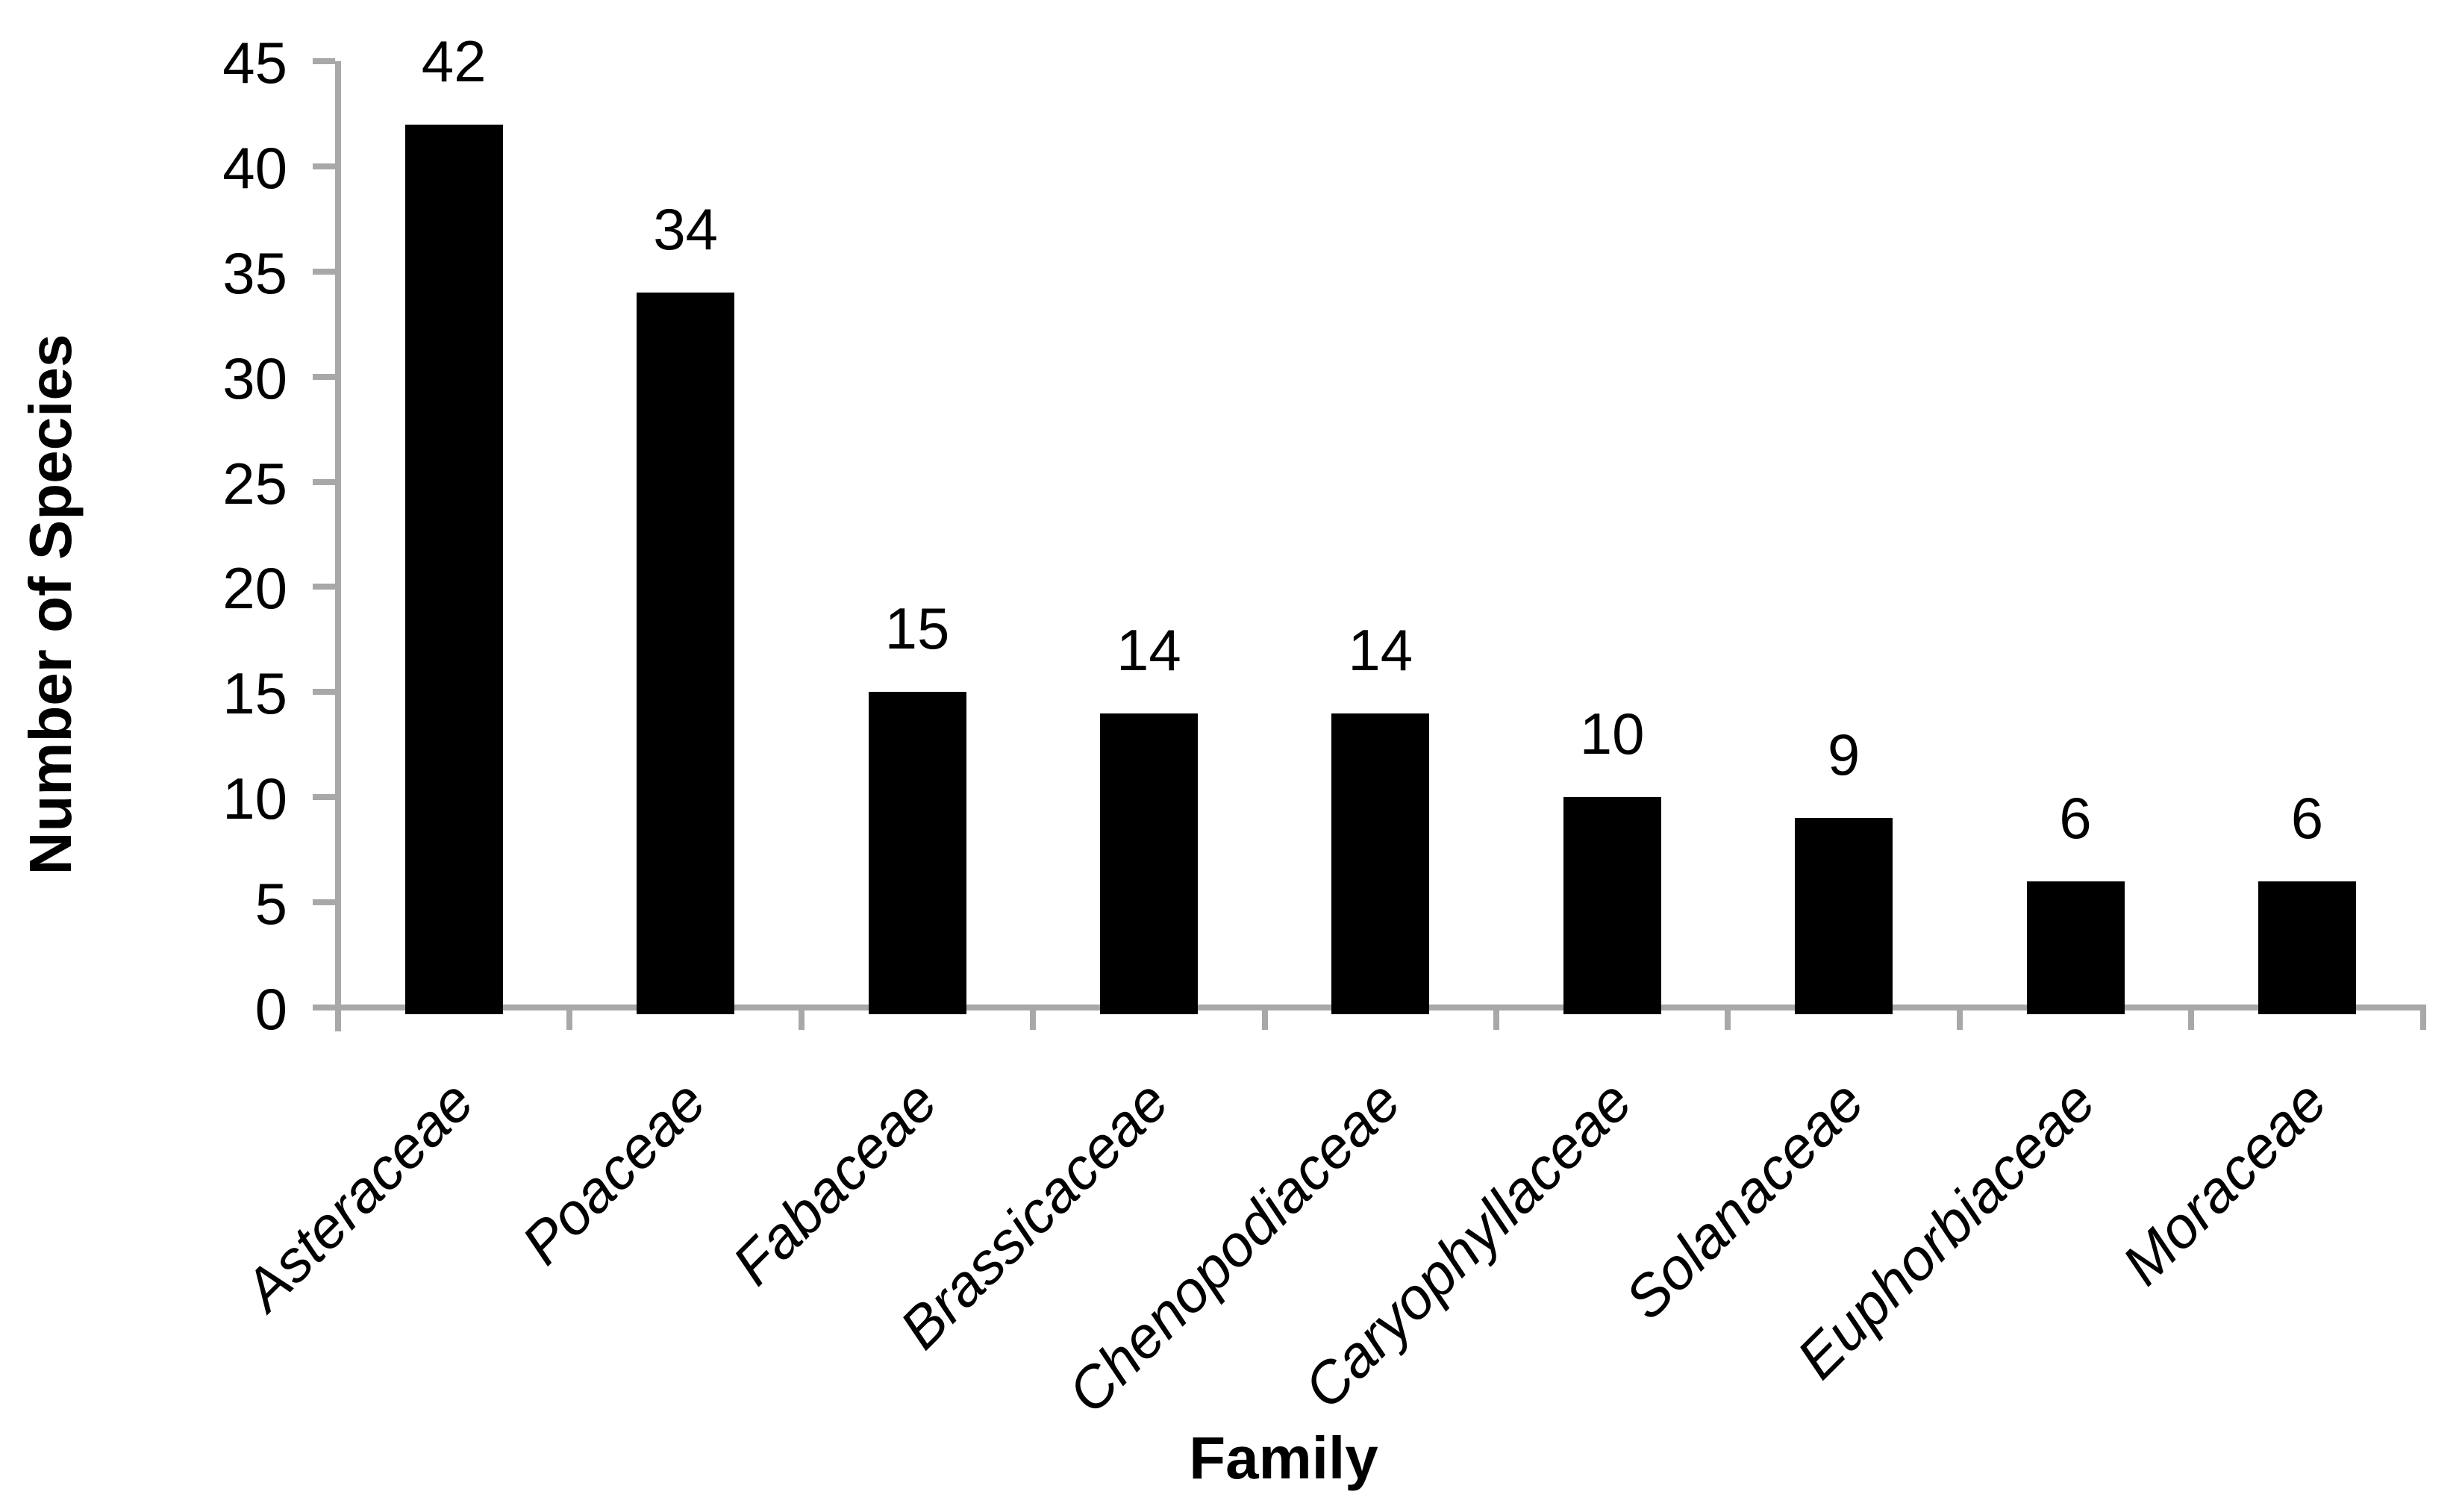 This screenshot has height=1512, width=2462. What do you see at coordinates (454, 61) in the screenshot?
I see `bar-value-label: 42` at bounding box center [454, 61].